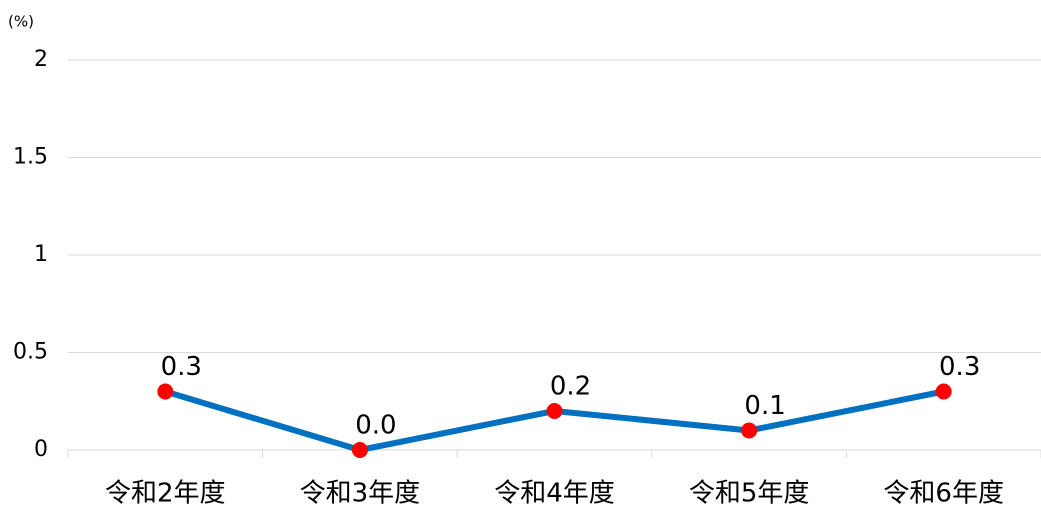  I want to click on x-tick-label: 令和6年度, so click(943, 493).